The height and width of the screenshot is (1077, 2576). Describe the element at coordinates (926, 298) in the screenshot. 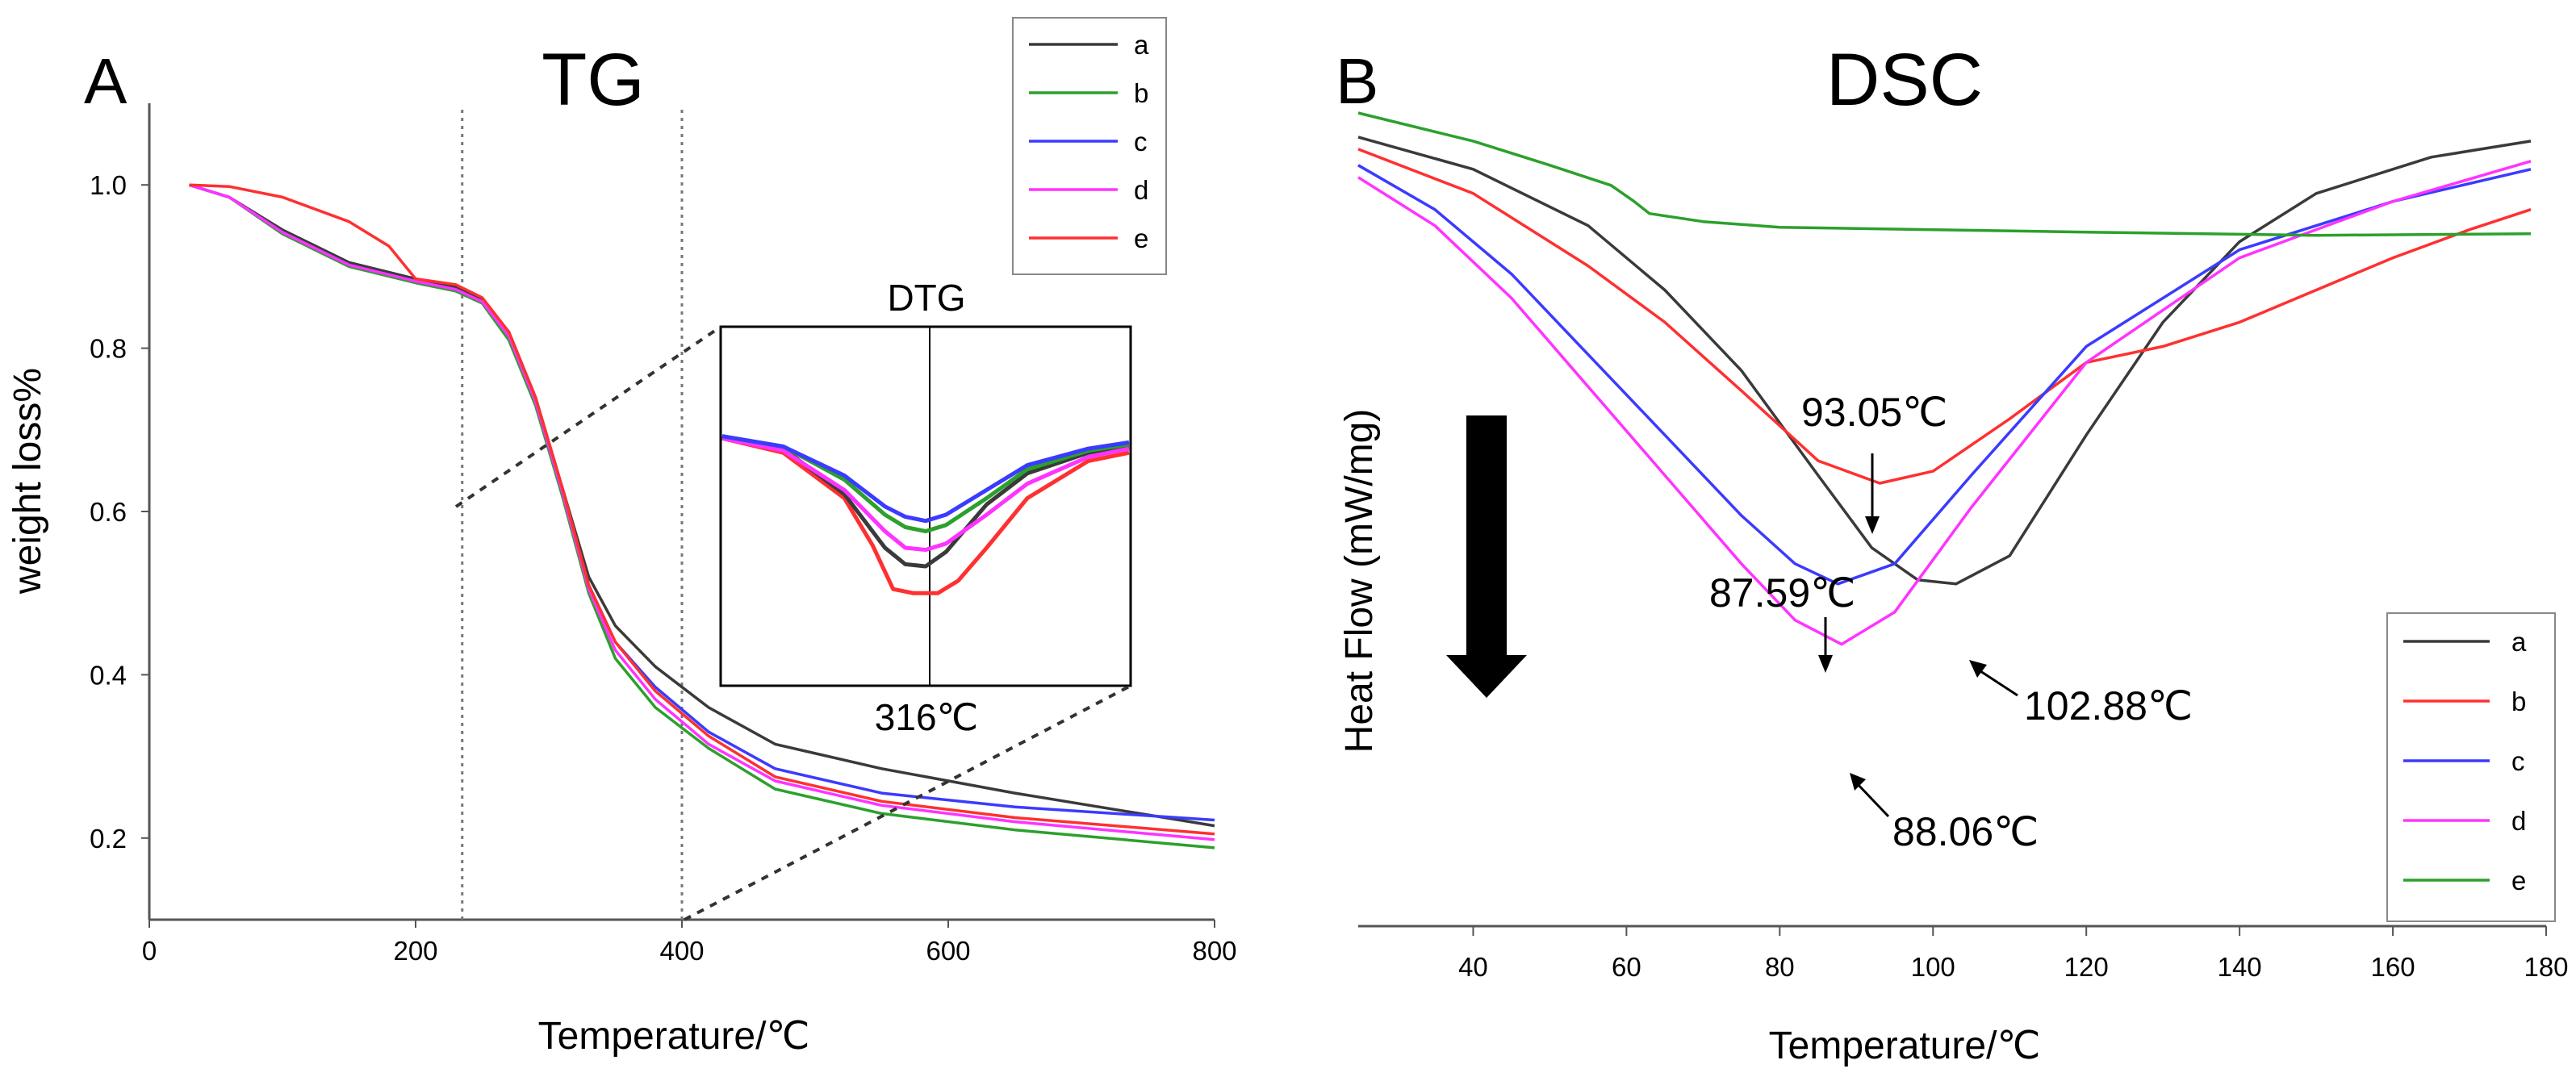

I see `dtg-title: DTG` at that location.